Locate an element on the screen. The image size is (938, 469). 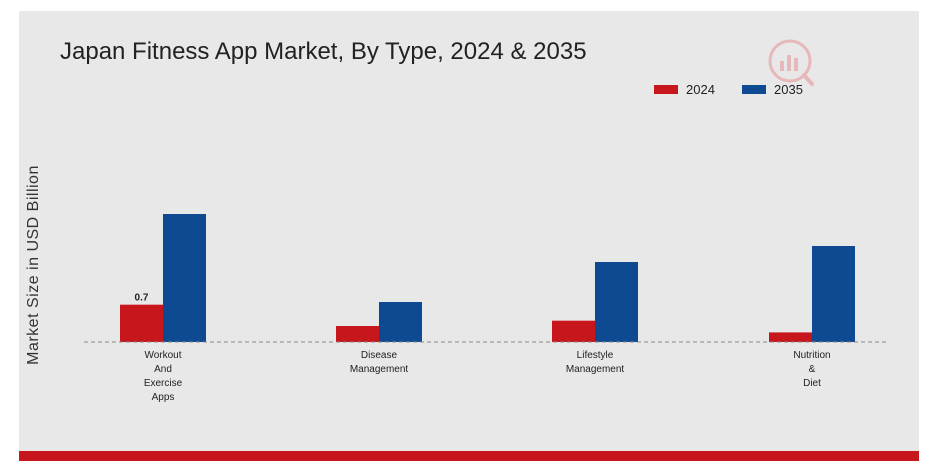
legend-swatch-2035 is located at coordinates (754, 89).